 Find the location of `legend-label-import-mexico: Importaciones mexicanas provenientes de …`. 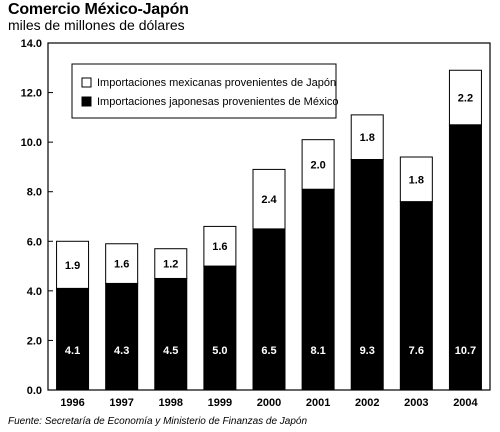

legend-label-import-mexico: Importaciones mexicanas provenientes de … is located at coordinates (216, 83).